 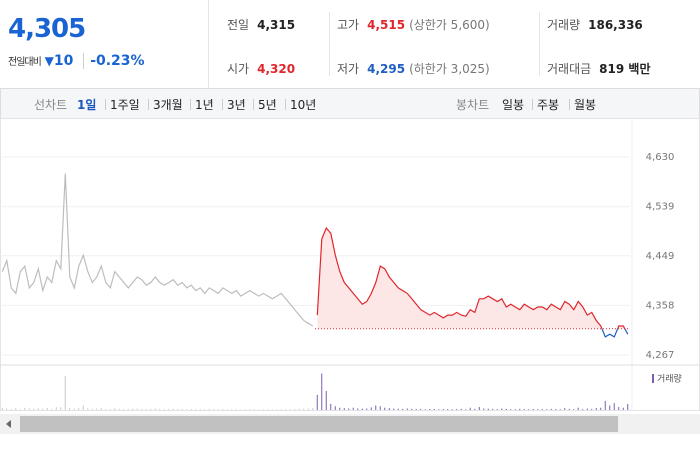 What do you see at coordinates (87, 105) in the screenshot?
I see `period-tab: 1일` at bounding box center [87, 105].